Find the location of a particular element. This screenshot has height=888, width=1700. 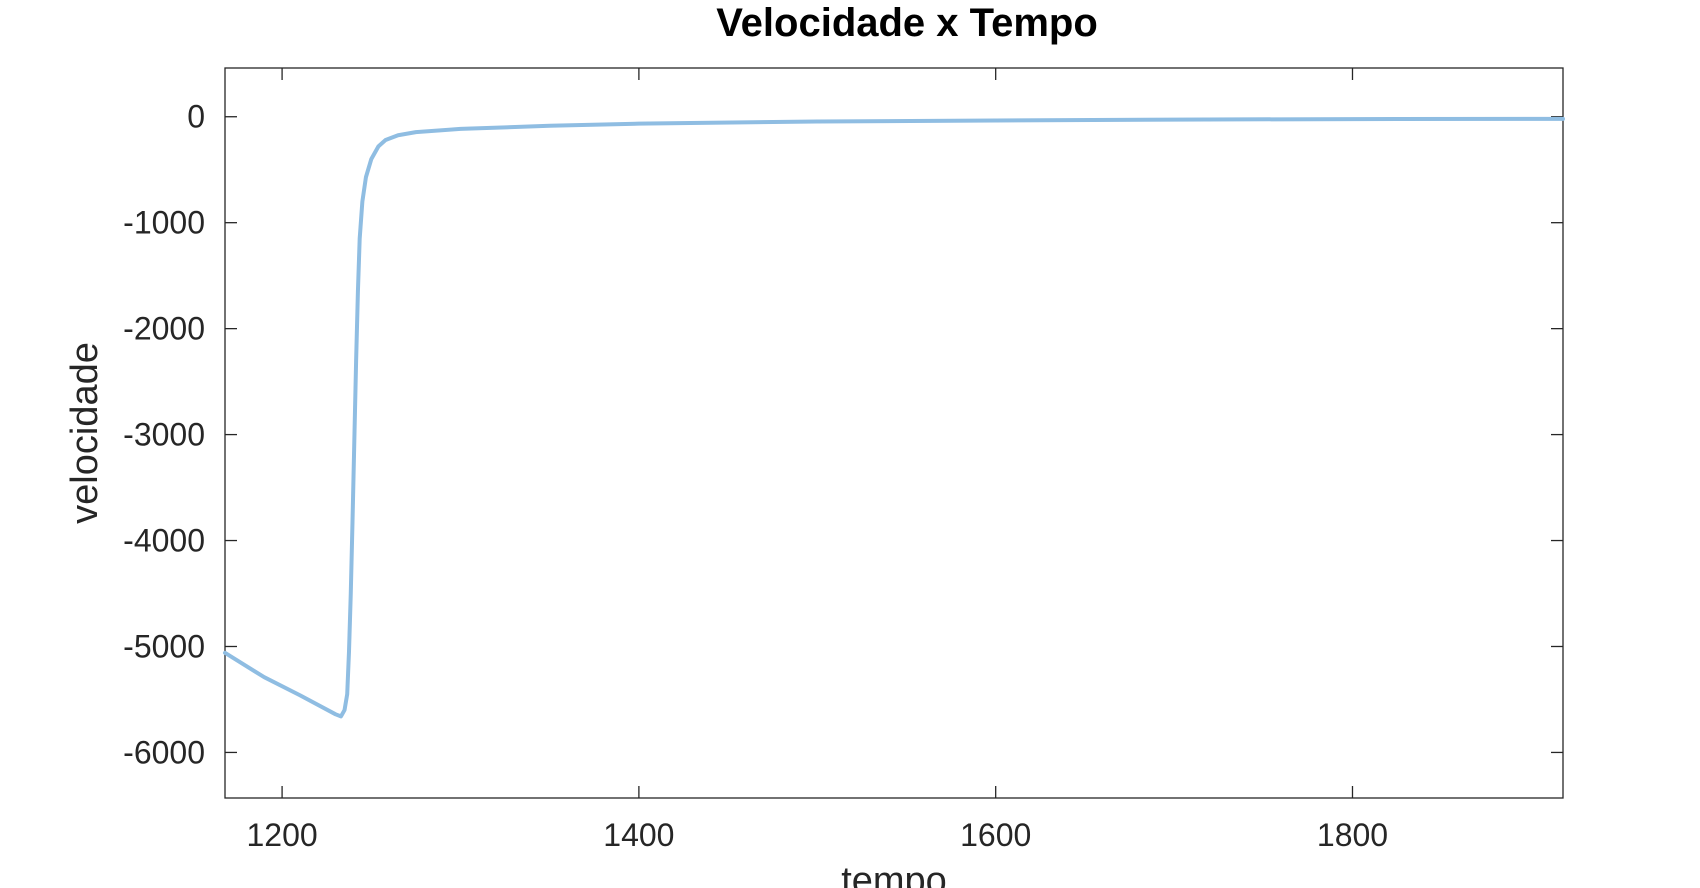

x-tick-label: 1200 is located at coordinates (281, 835).